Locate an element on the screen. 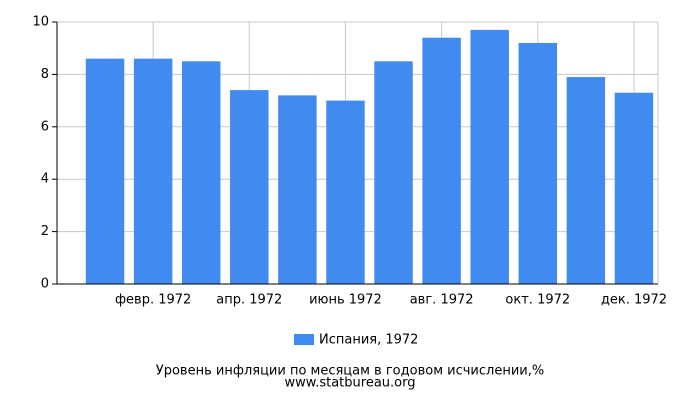 Image resolution: width=700 pixels, height=404 pixels. y-tick-label: 4 is located at coordinates (45, 179).